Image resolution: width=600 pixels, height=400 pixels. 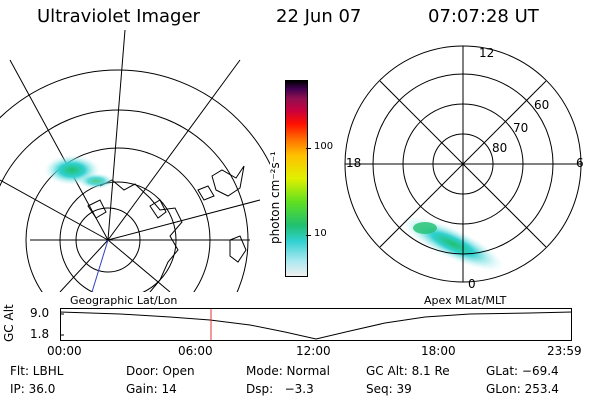 I want to click on time-tick-0600: 06:00, so click(x=195, y=351).